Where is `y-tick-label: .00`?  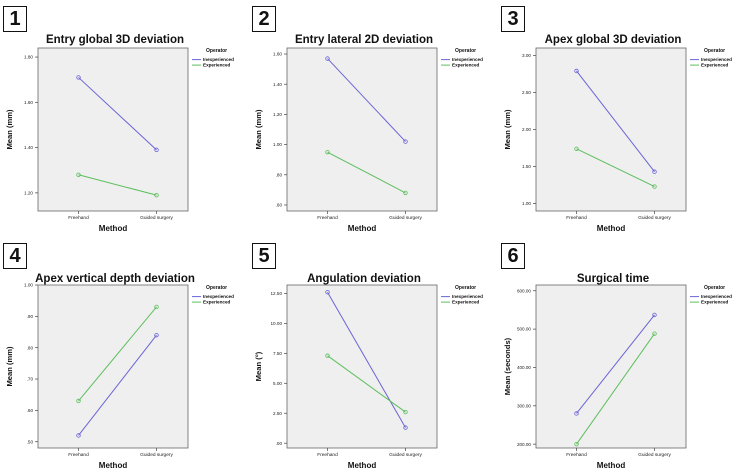 y-tick-label: .00 is located at coordinates (279, 443).